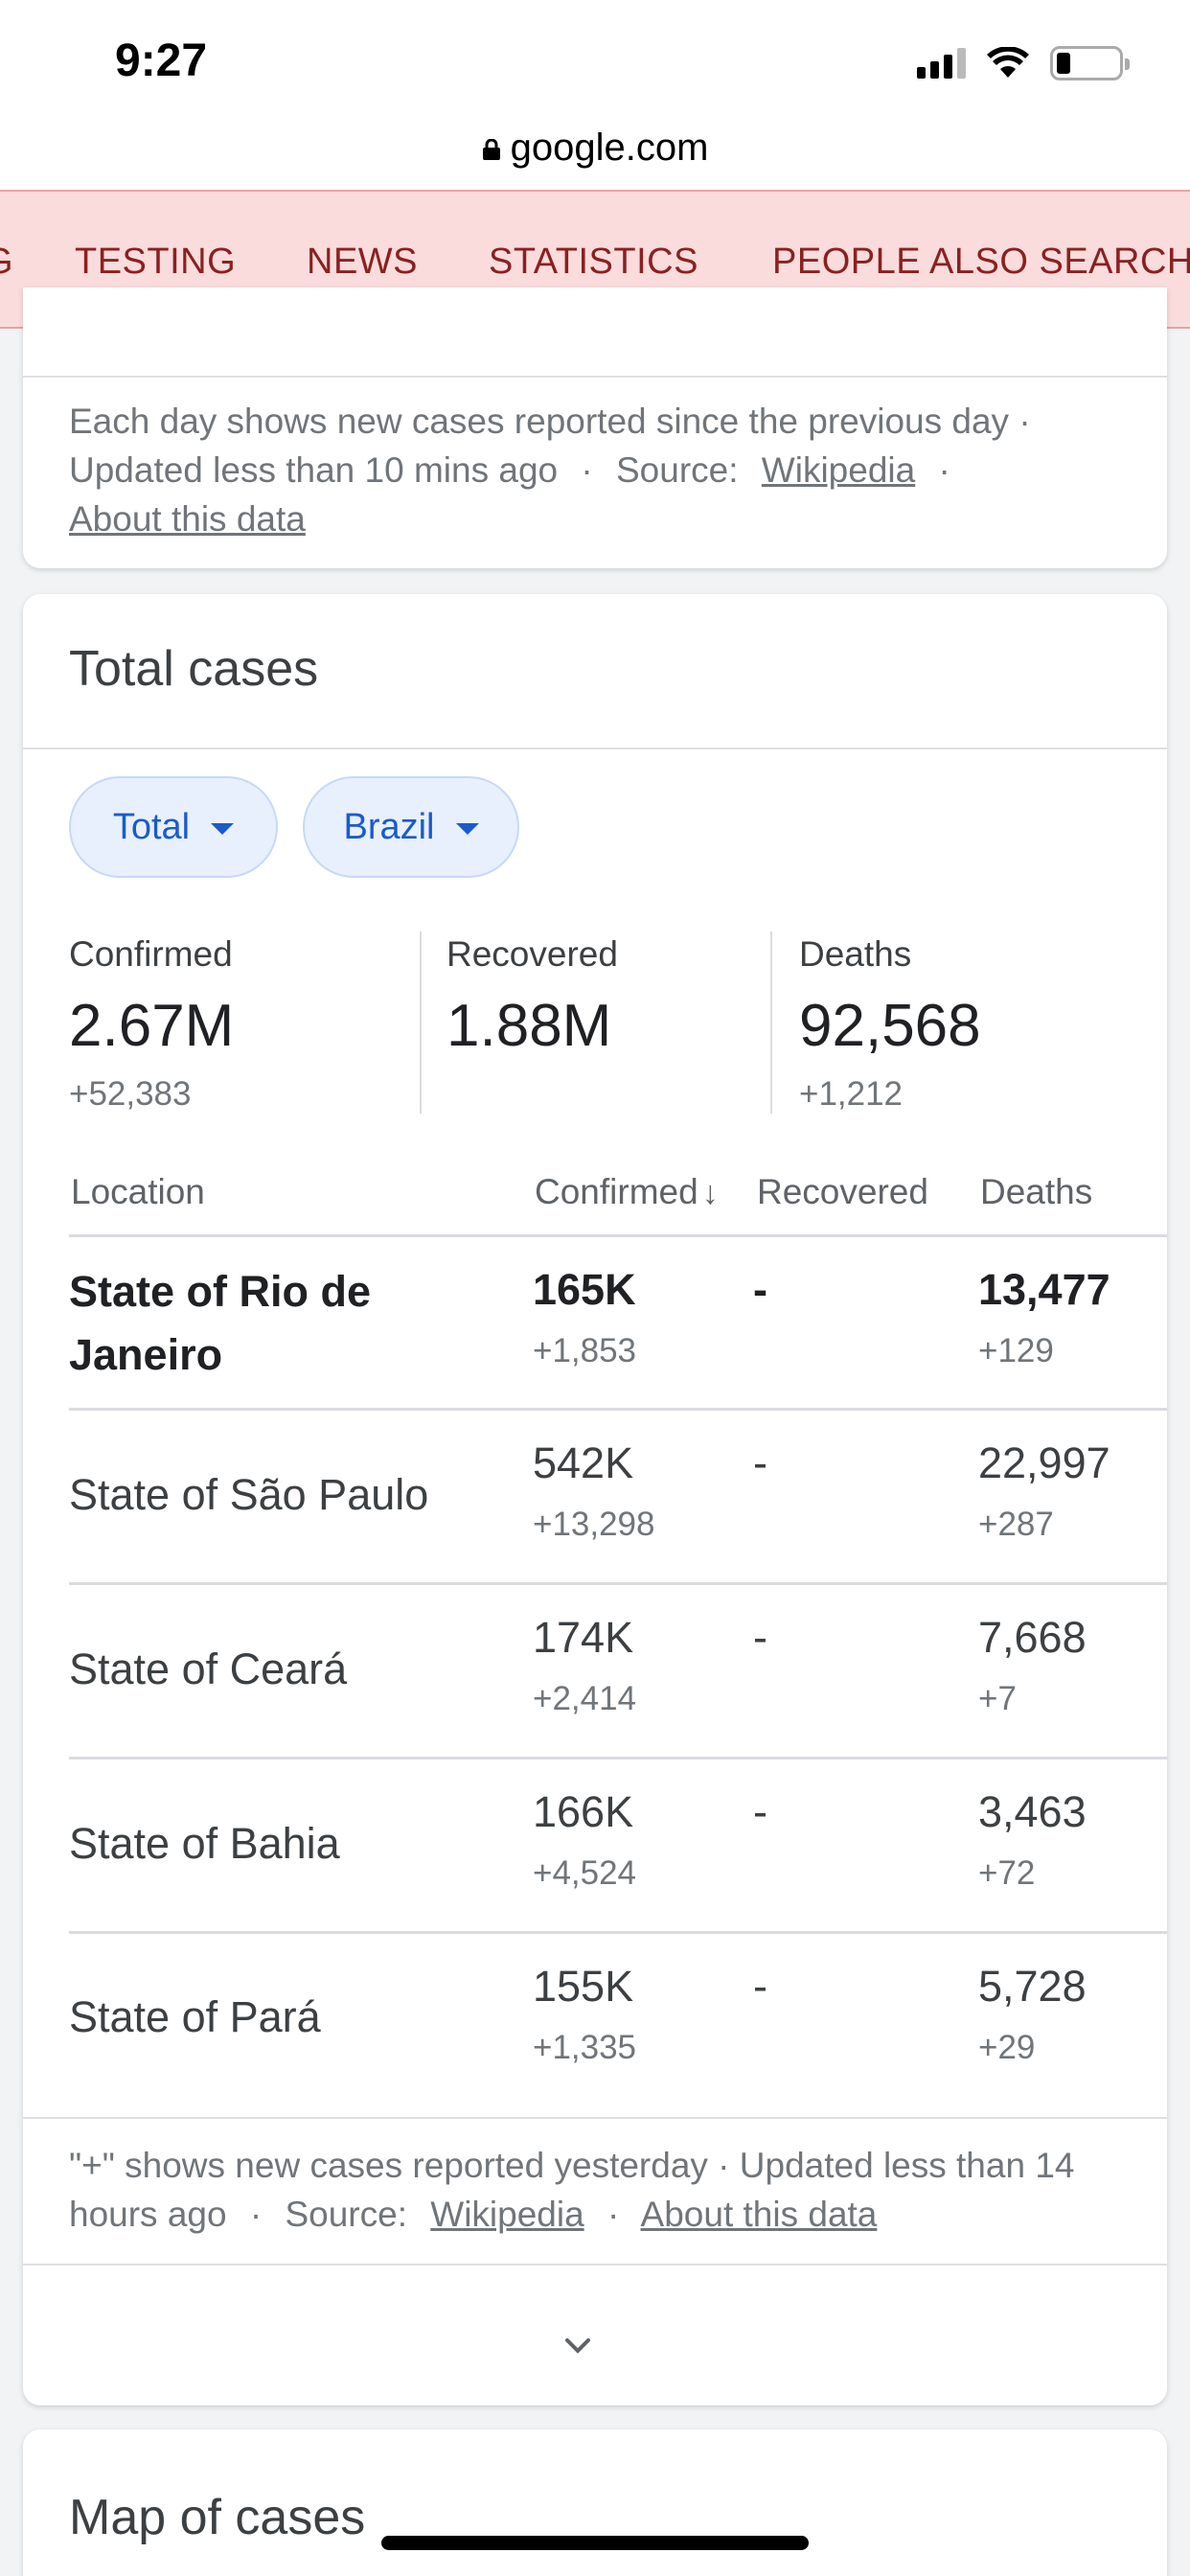  Describe the element at coordinates (146, 1354) in the screenshot. I see `row-location-line: Janeiro` at that location.